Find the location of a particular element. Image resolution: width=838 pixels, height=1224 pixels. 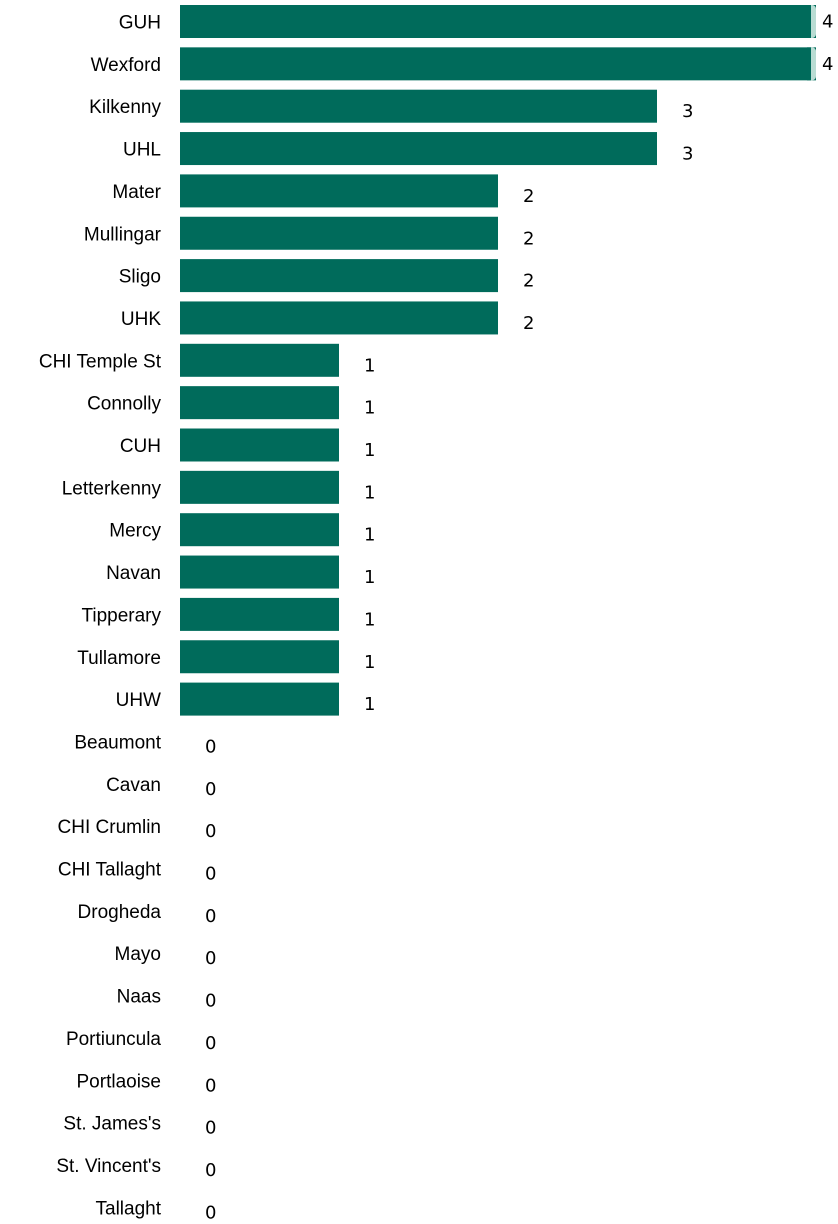

category-label: Connolly is located at coordinates (124, 404).